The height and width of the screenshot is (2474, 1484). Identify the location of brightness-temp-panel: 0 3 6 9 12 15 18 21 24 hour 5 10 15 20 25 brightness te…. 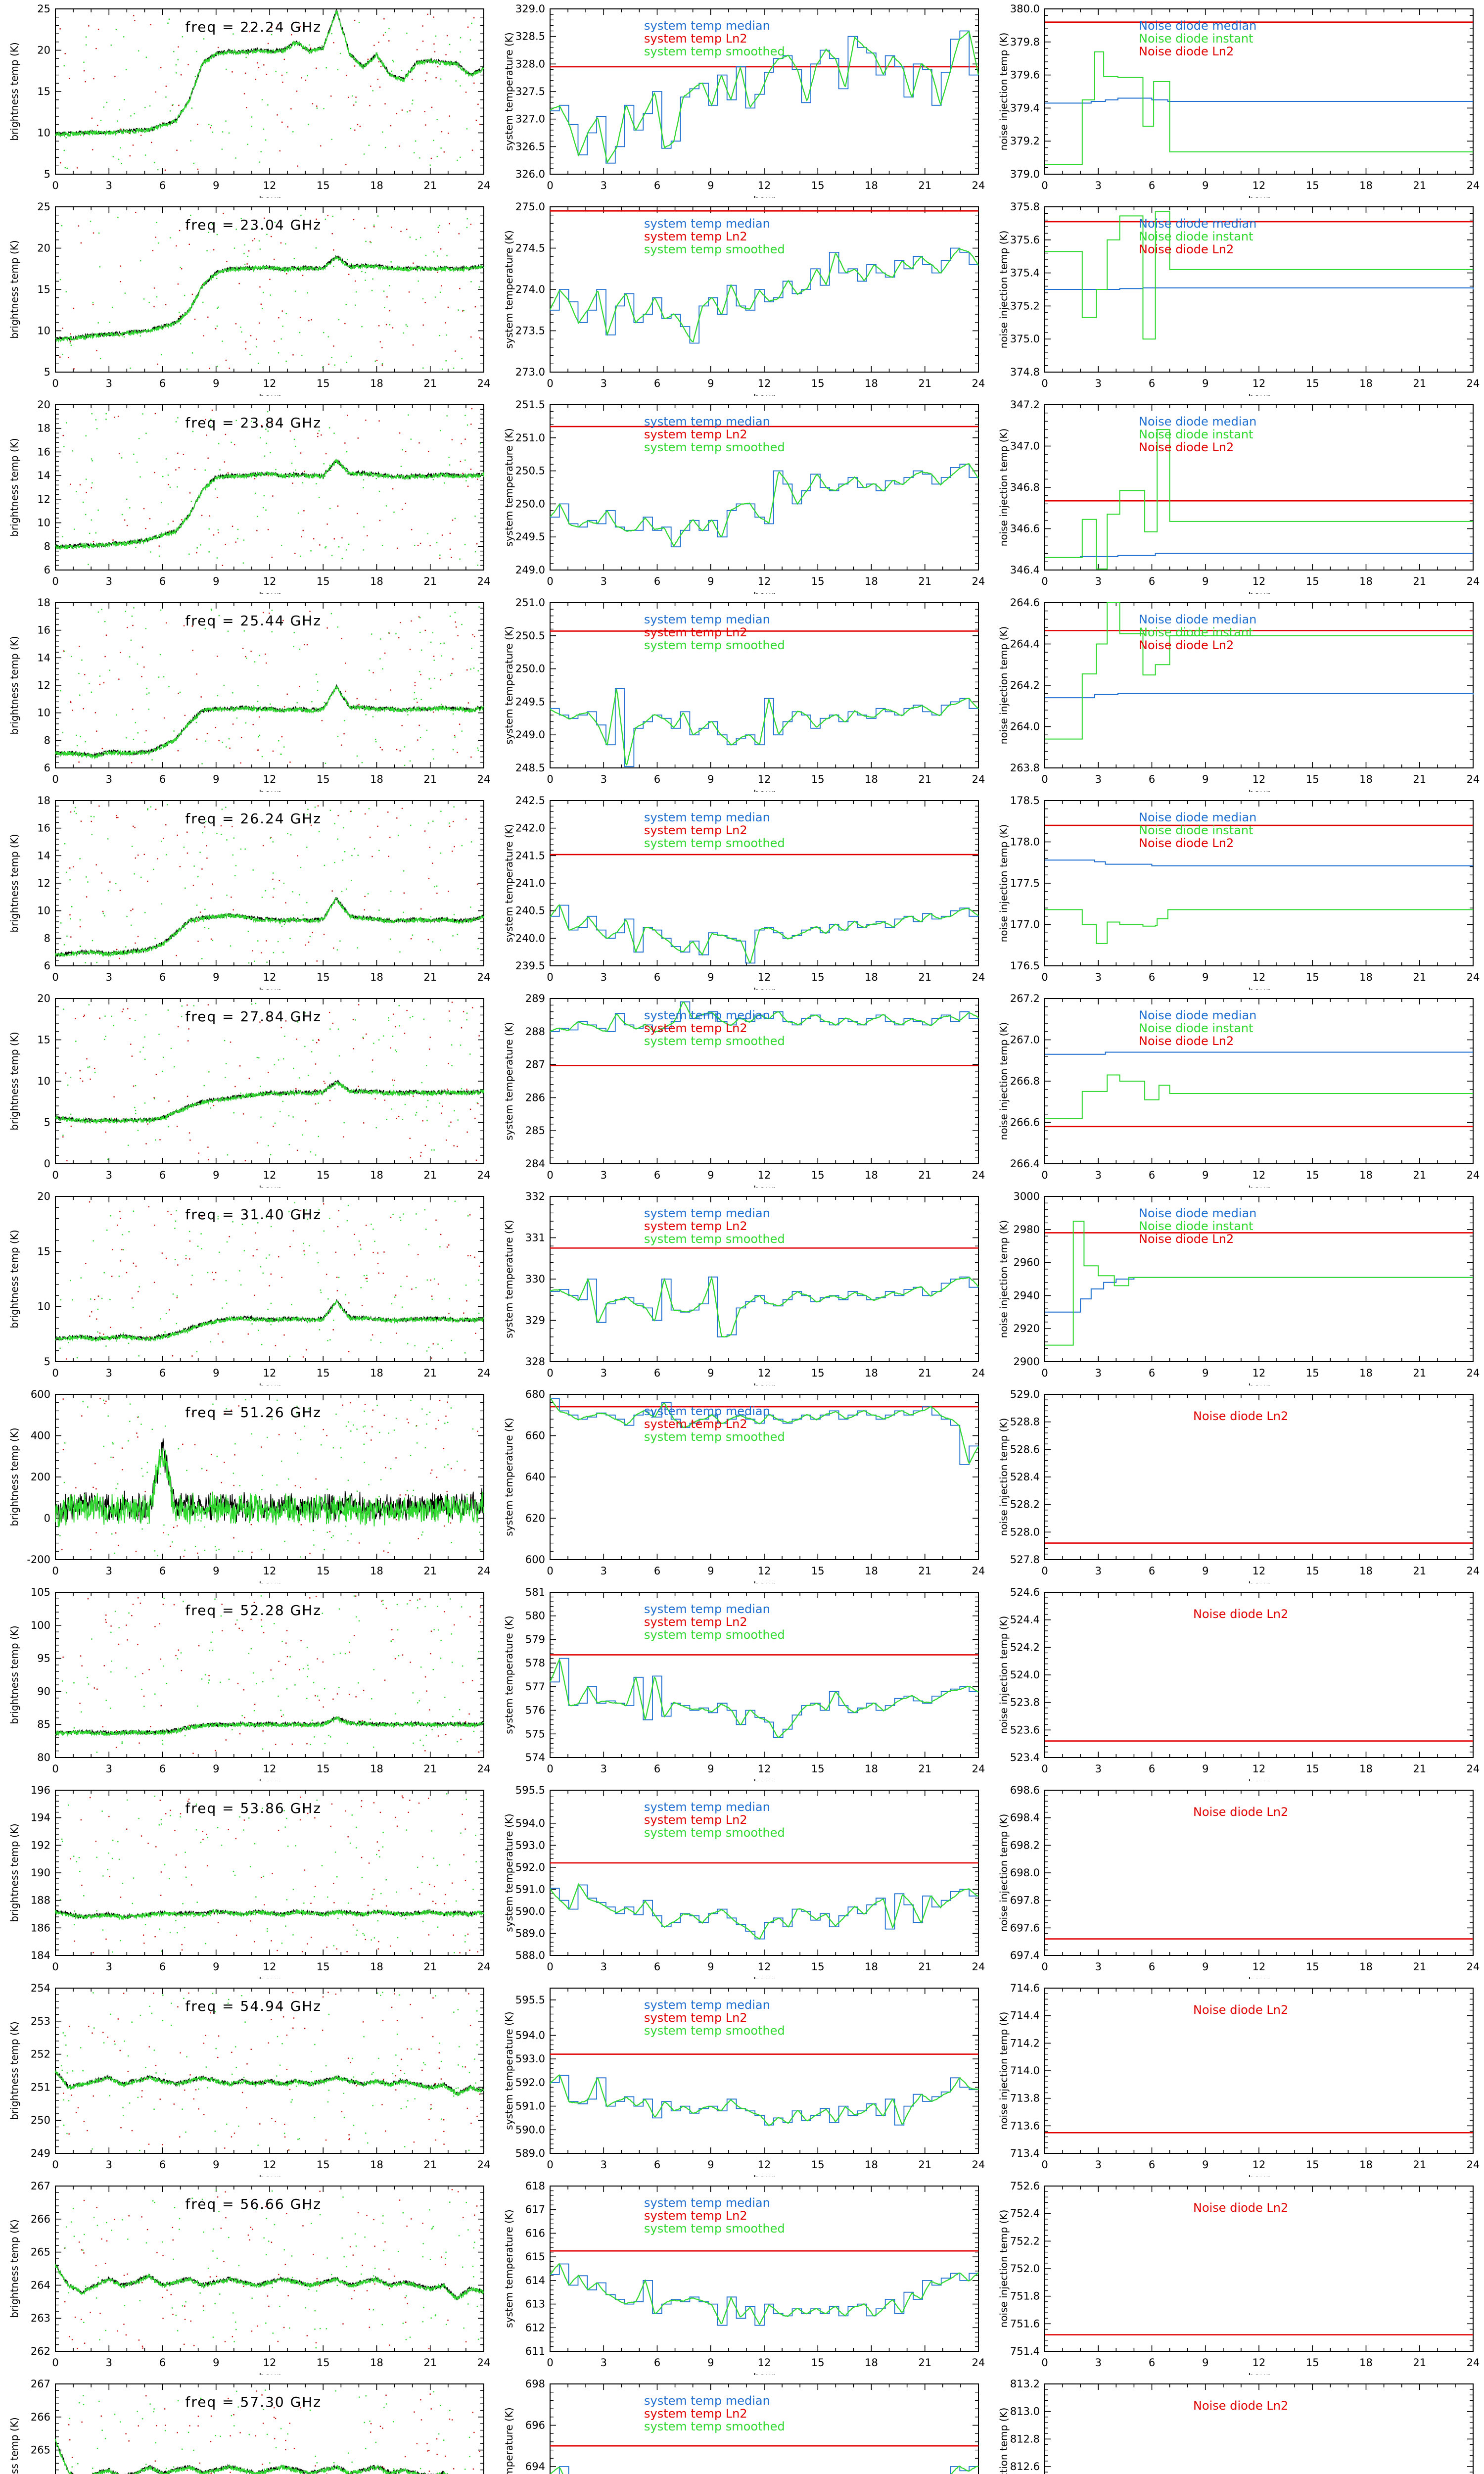
(247, 297).